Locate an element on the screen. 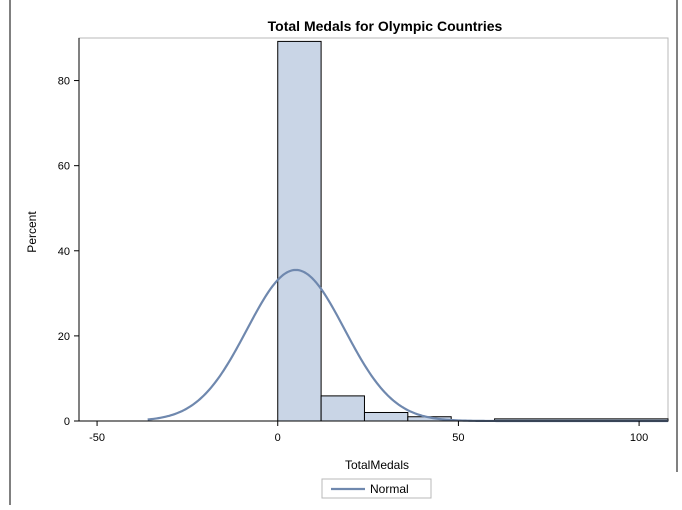 This screenshot has height=510, width=682. y-tick-label: 40 is located at coordinates (64, 252).